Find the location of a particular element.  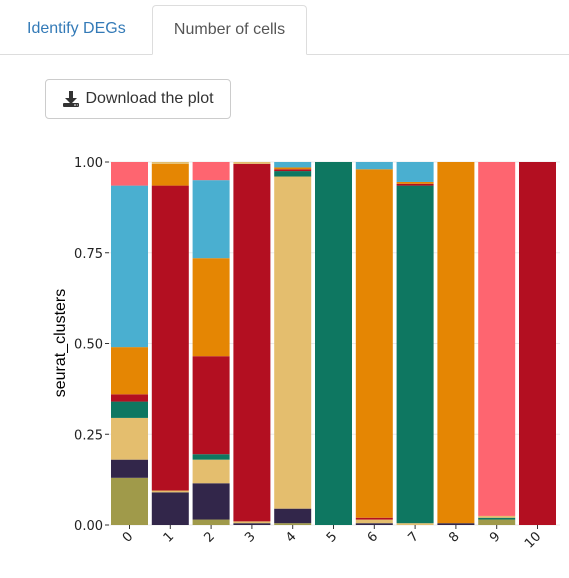

x-tick-label: 10 is located at coordinates (533, 540).